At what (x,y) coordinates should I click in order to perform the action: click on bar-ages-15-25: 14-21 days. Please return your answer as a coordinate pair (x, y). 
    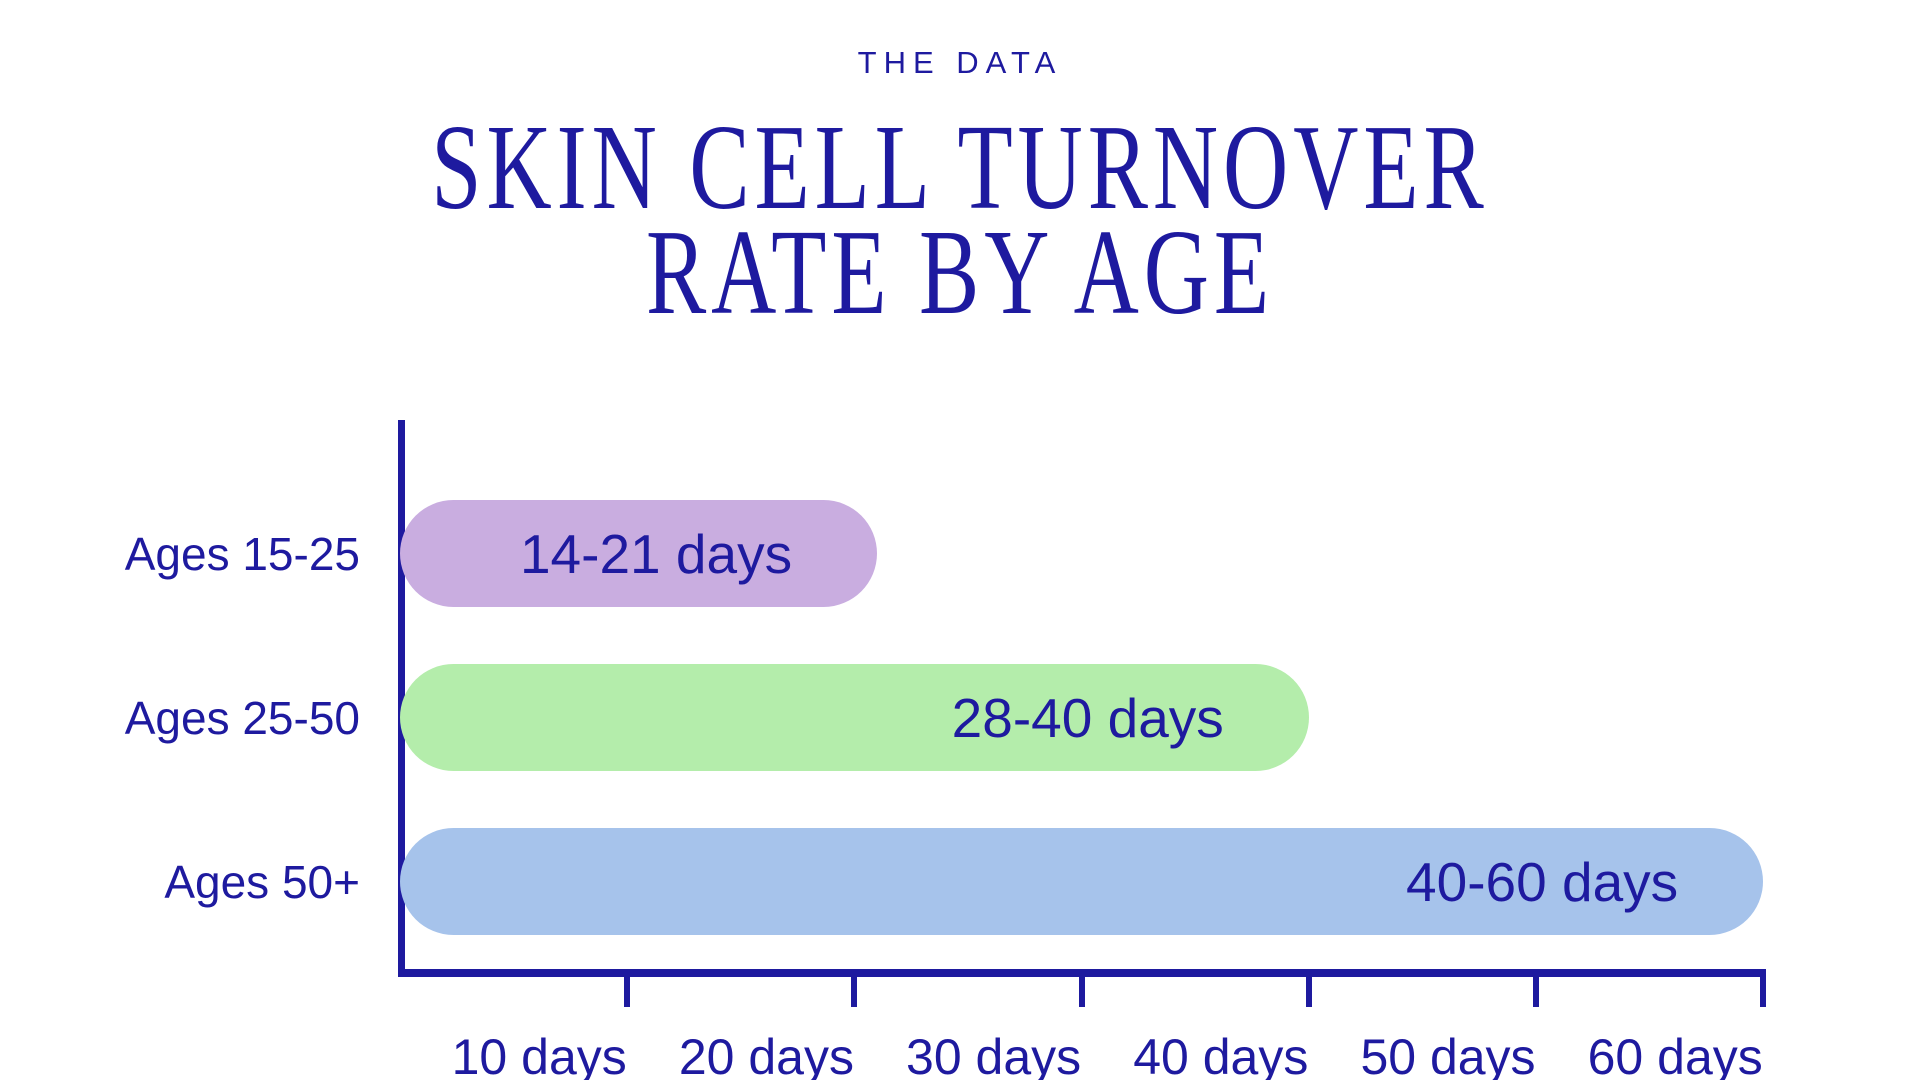
    Looking at the image, I should click on (639, 553).